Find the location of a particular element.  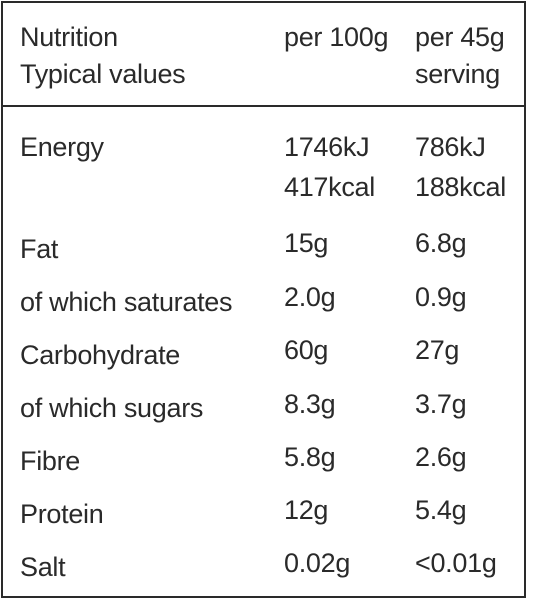

cell-per-serving: 786kJ is located at coordinates (450, 147).